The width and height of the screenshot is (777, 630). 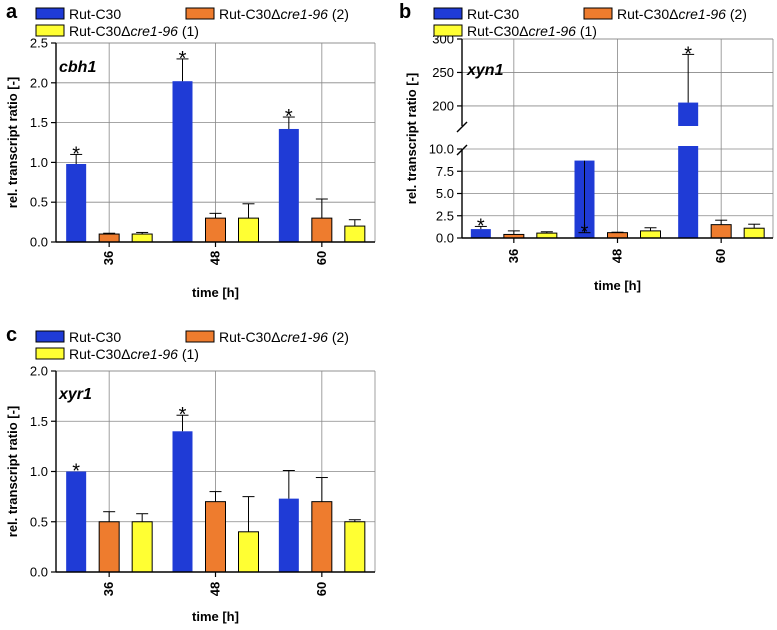 I want to click on y-tick-label: 250, so click(x=443, y=72).